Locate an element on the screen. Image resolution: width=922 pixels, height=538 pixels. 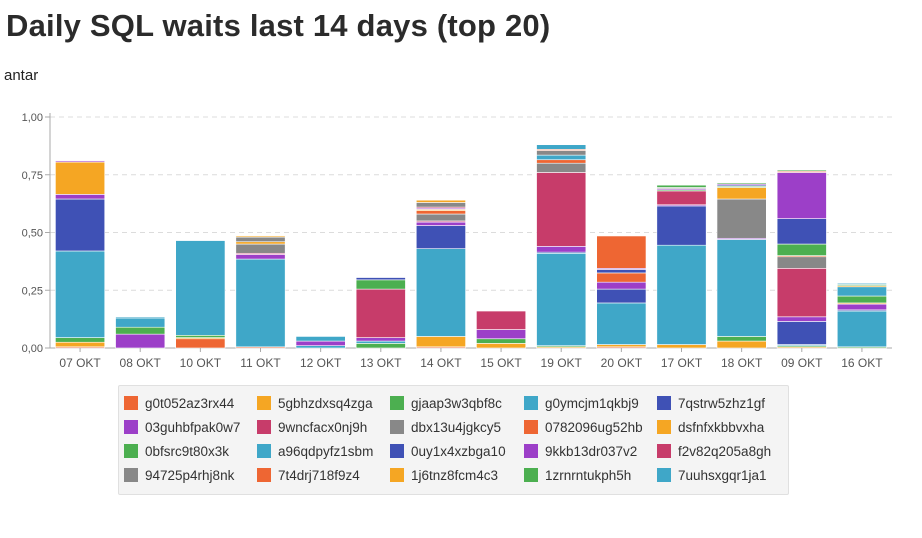
legend-label: 0782096ug52hb is located at coordinates (594, 427).